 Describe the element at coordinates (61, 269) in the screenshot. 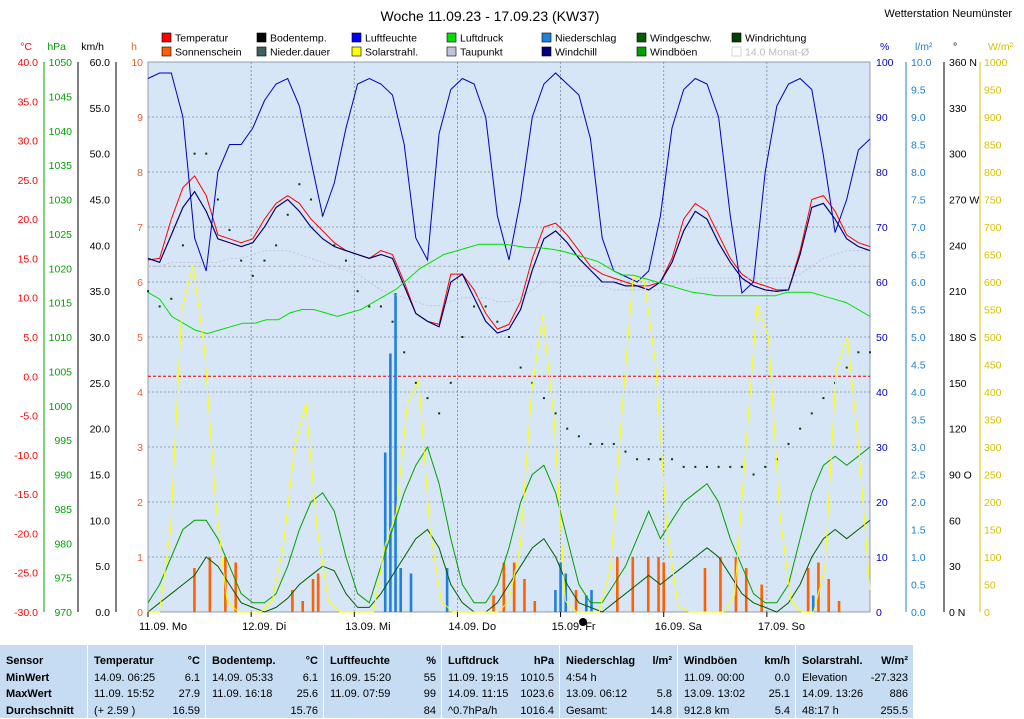

I see `axis-tick-label: 1020` at that location.